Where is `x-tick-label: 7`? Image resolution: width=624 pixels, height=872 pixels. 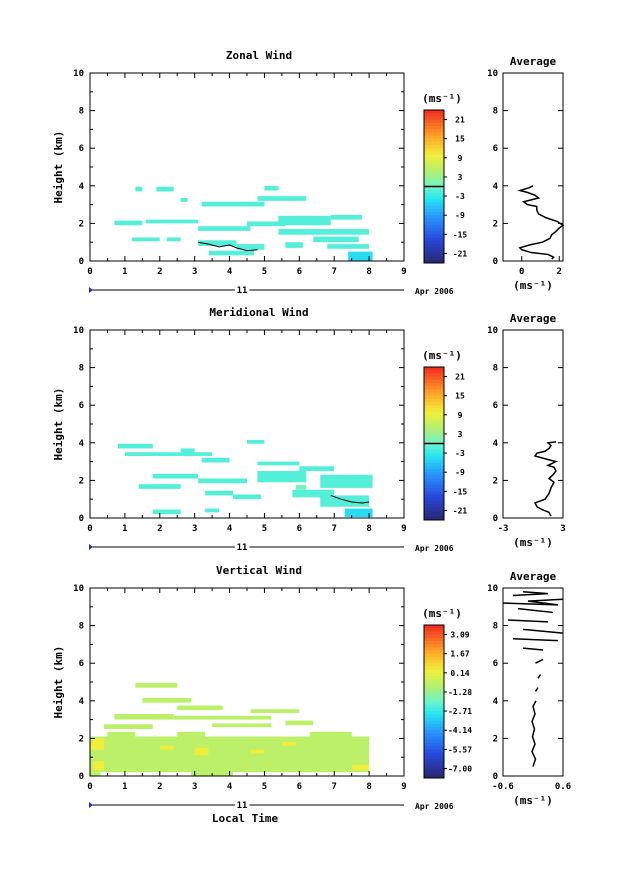
x-tick-label: 7 is located at coordinates (334, 272).